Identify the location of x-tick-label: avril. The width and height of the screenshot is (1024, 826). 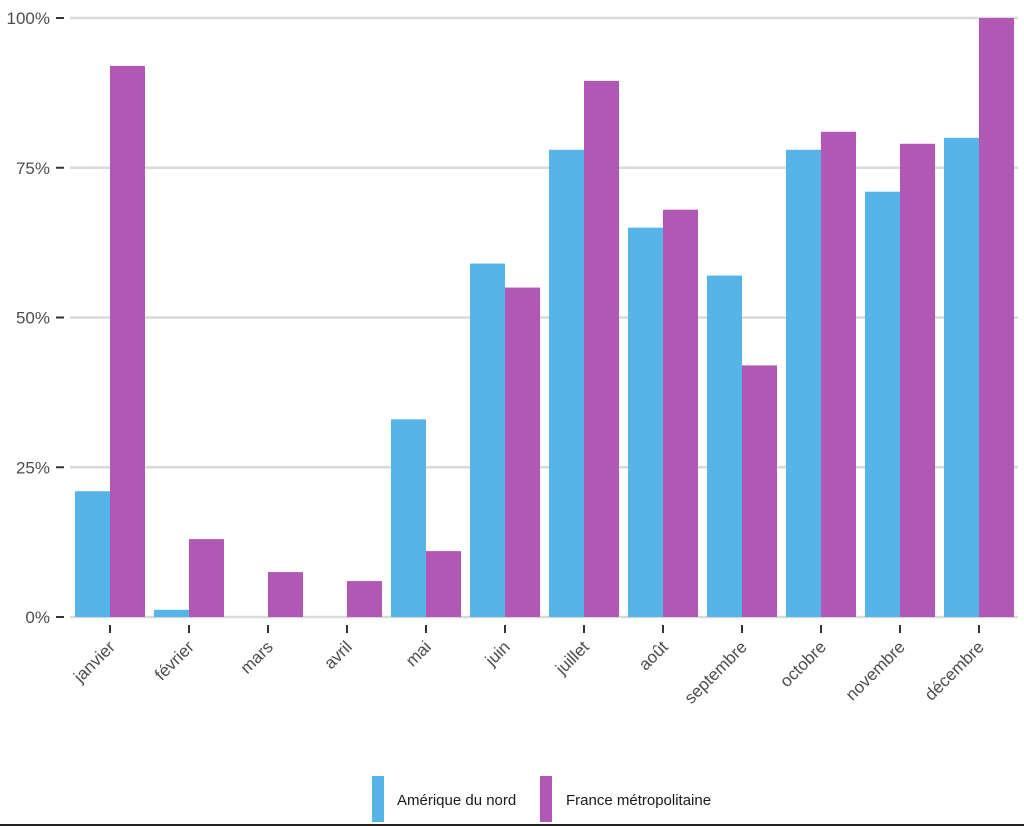
(337, 654).